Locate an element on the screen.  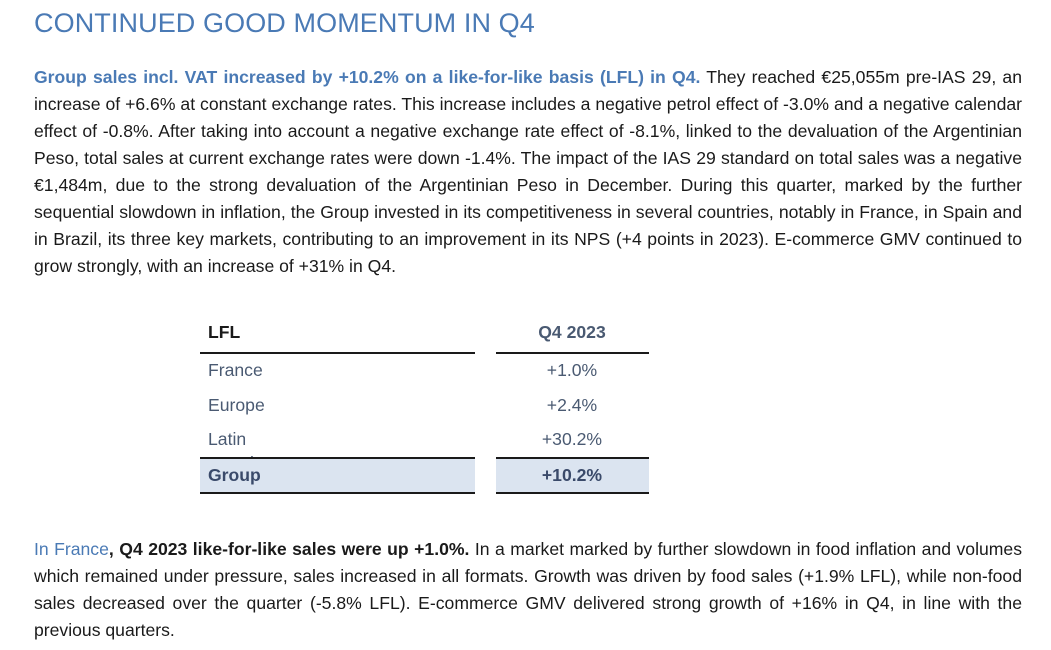
row-latin-america-value: +30.2% is located at coordinates (572, 439).